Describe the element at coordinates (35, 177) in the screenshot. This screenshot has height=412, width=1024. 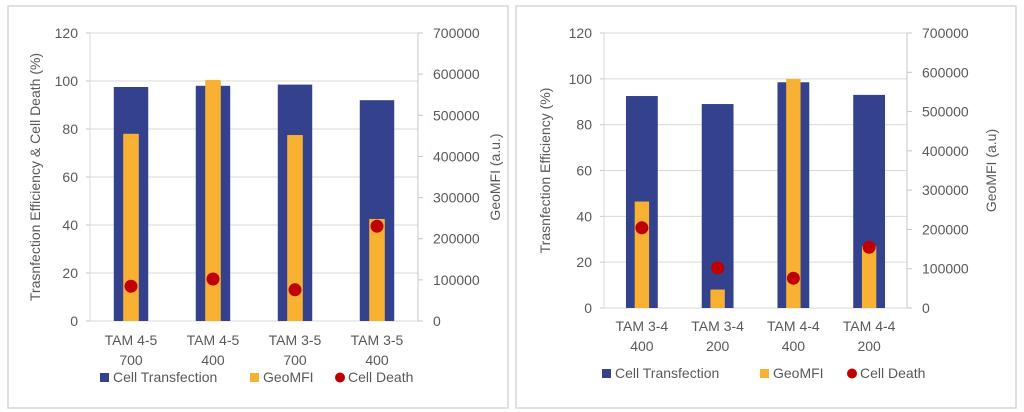
I see `y-axis-label: Trasnfection Efficiency & Cell Death (%)` at that location.